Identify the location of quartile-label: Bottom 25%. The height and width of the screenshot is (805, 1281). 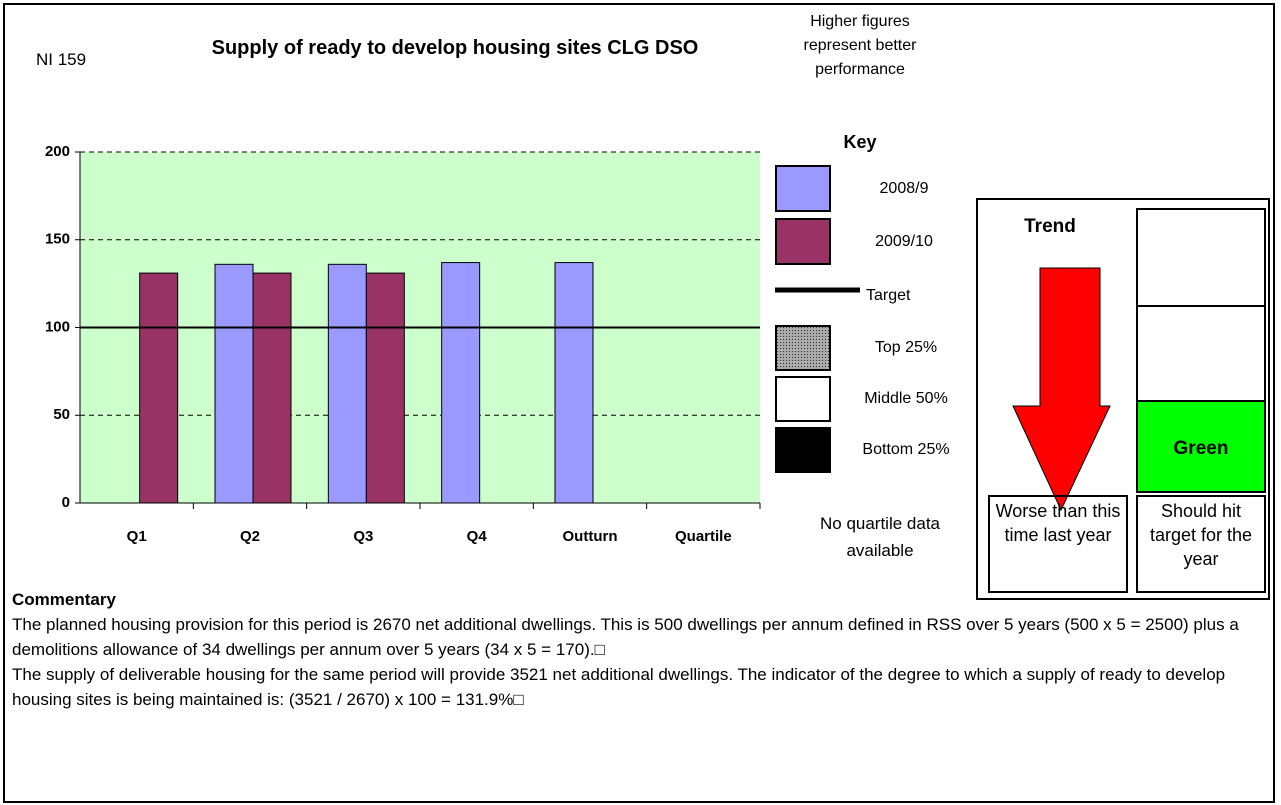
(905, 449).